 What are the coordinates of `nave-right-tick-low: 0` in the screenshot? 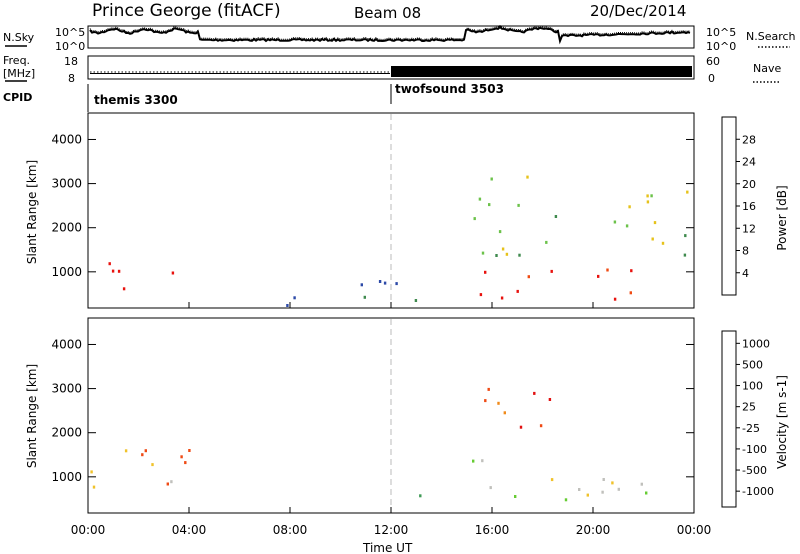 It's located at (711, 78).